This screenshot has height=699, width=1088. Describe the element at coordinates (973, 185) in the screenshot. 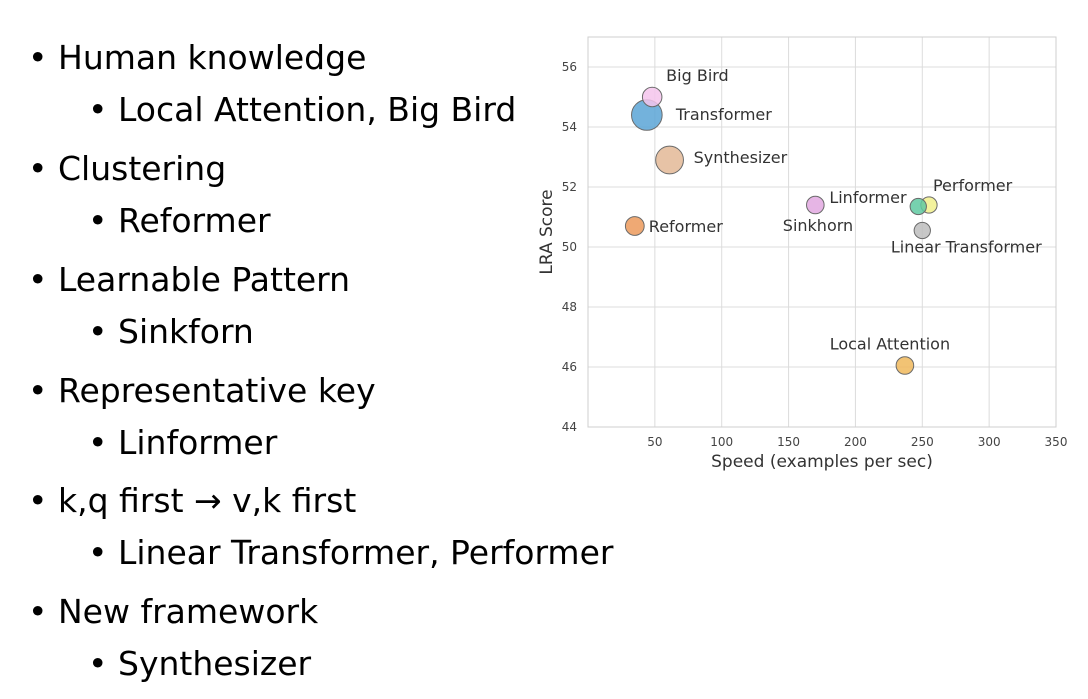

I see `point-label: Performer` at that location.